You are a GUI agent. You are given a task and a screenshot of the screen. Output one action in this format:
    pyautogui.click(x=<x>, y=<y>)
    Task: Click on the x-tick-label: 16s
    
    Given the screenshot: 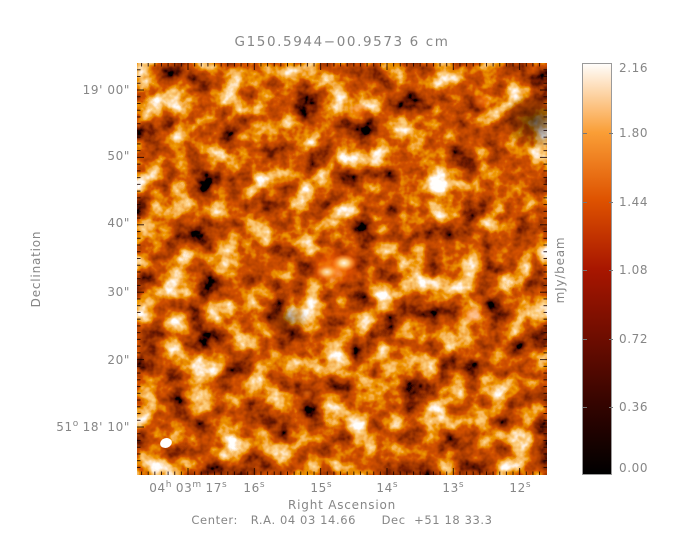 What is the action you would take?
    pyautogui.click(x=254, y=488)
    